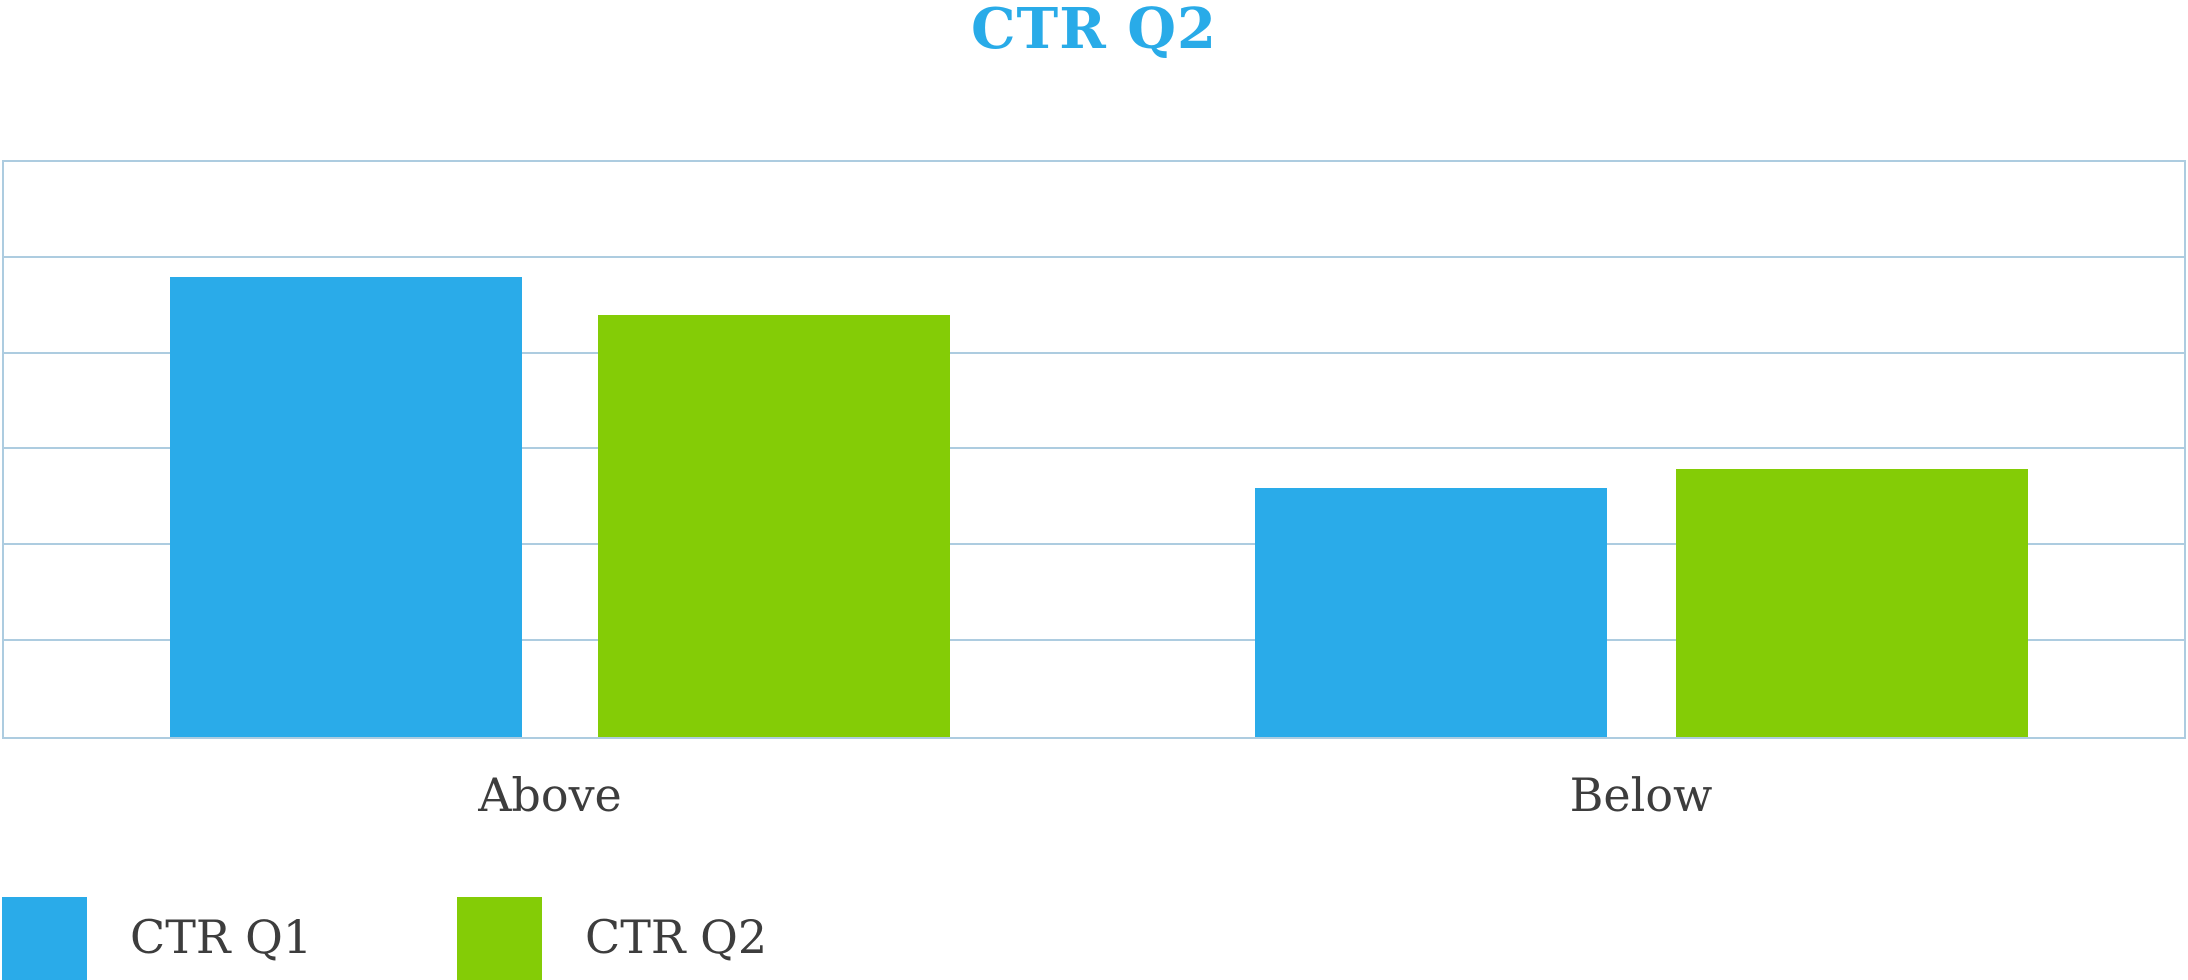 This screenshot has height=980, width=2188. What do you see at coordinates (221, 937) in the screenshot?
I see `legend-label-ctr-q1: CTR Q1` at bounding box center [221, 937].